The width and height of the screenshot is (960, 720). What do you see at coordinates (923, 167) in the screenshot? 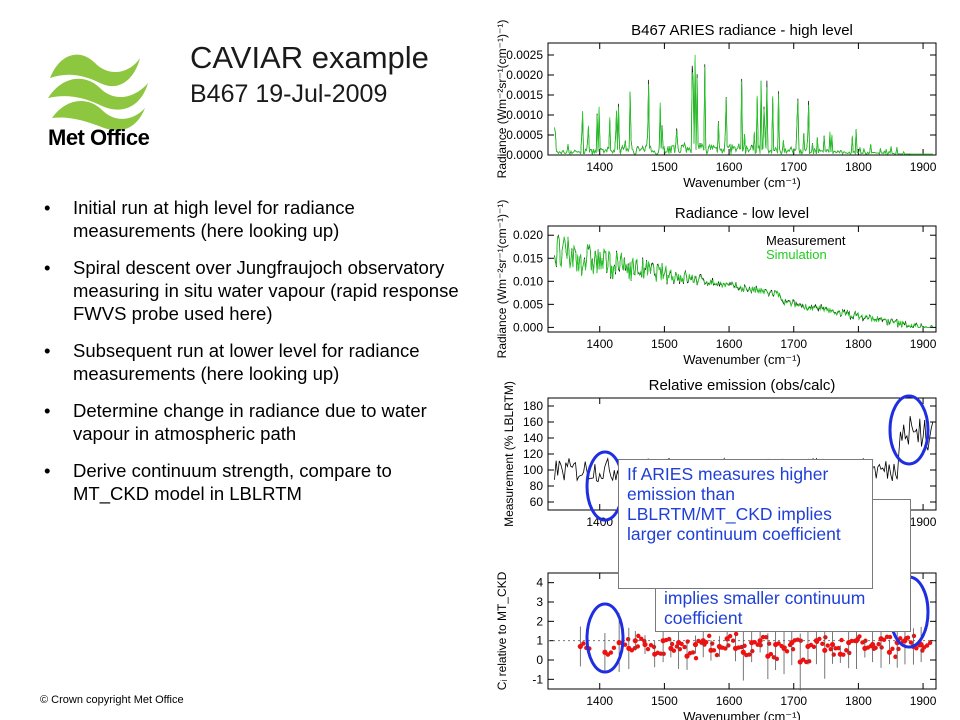
I see `x-tick-label: 1900` at bounding box center [923, 167].